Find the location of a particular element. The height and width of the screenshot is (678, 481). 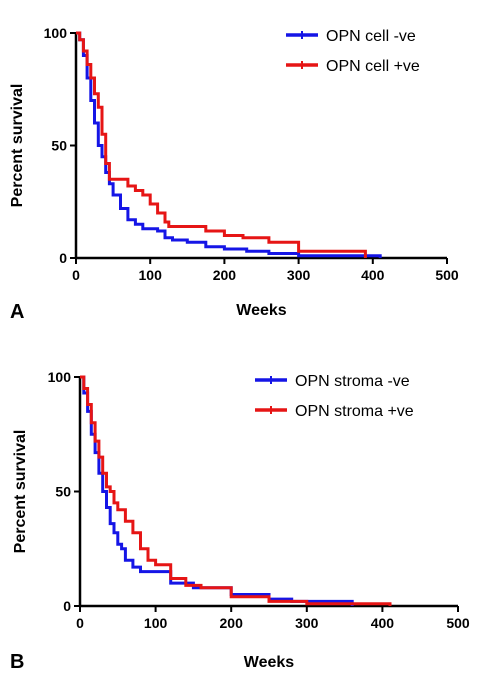

legend-label: OPN cell +ve is located at coordinates (373, 66).